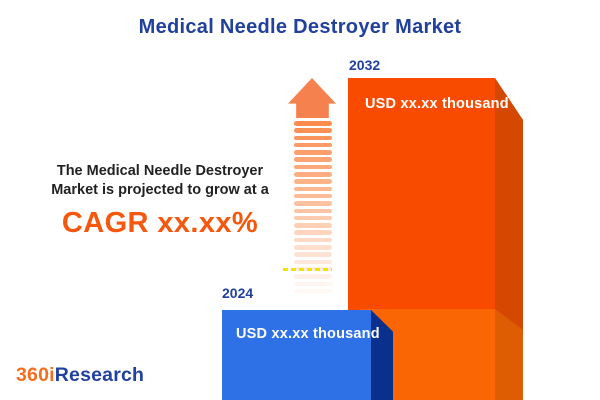  I want to click on bar-label-2024: 2024, so click(238, 293).